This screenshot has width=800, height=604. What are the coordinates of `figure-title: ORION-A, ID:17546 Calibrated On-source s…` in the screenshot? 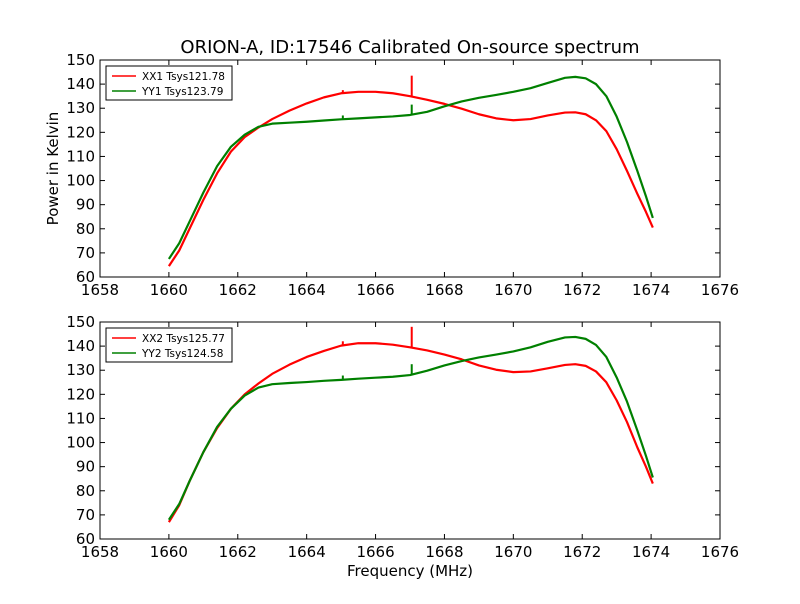 It's located at (409, 47).